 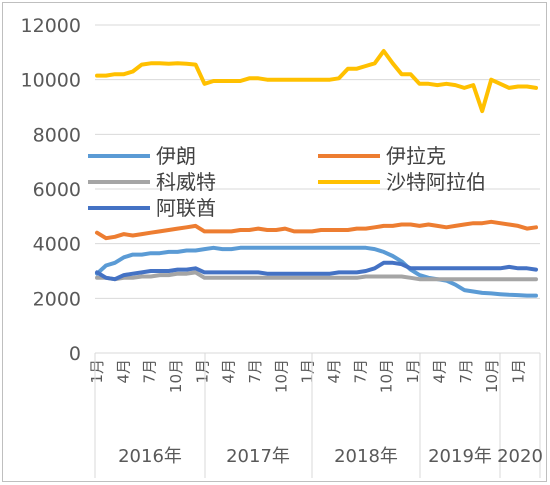 I want to click on y-tick-label: 4000, so click(x=57, y=245).